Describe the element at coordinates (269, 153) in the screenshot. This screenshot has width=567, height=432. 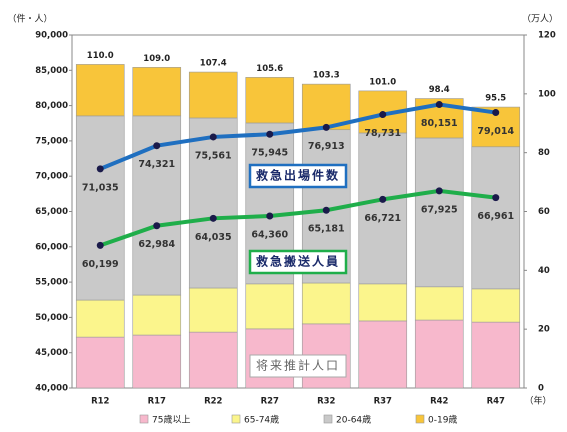
I see `data-label: 75,945` at that location.